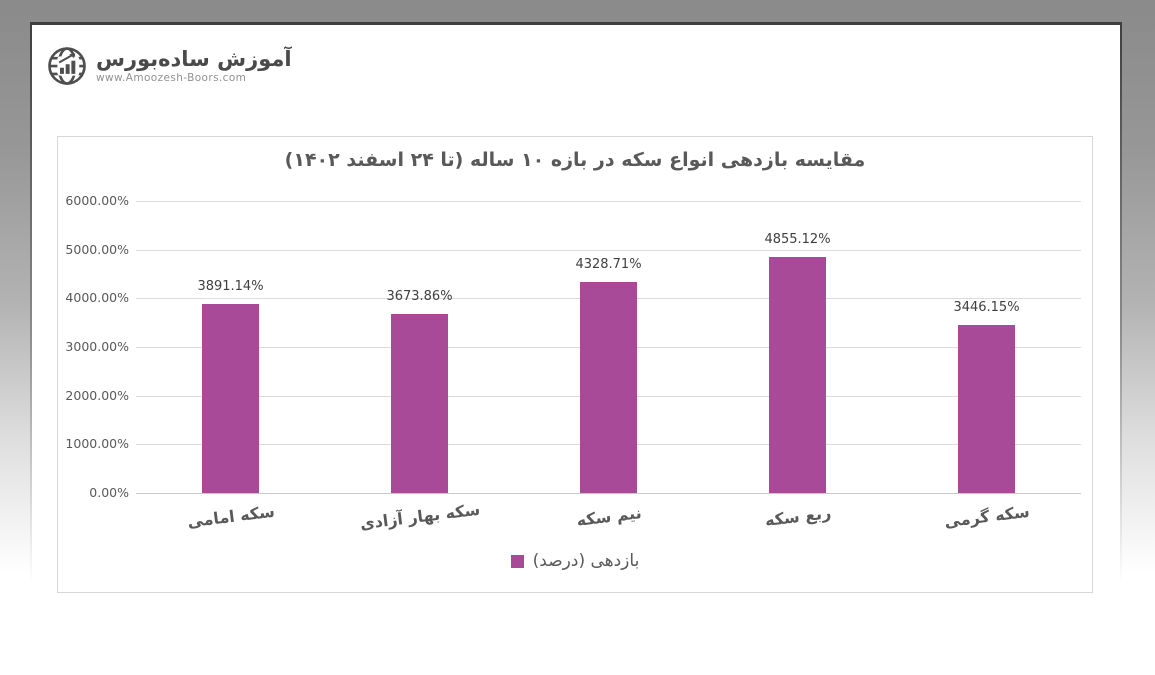 Image resolution: width=1155 pixels, height=675 pixels. I want to click on y-axis-tick-label: 2000.00%, so click(97, 395).